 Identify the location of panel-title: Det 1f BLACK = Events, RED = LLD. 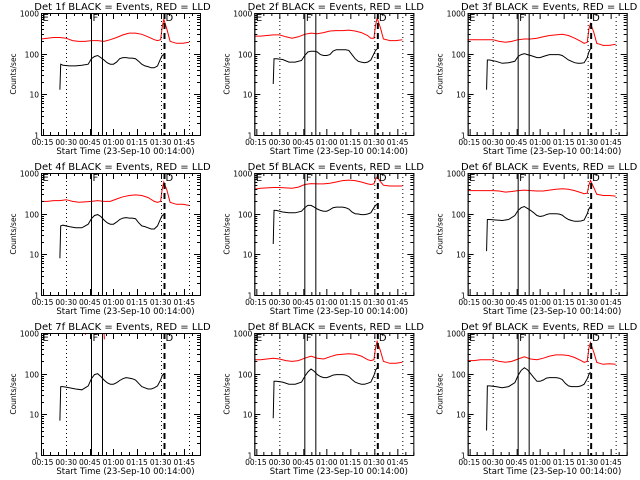
(122, 7).